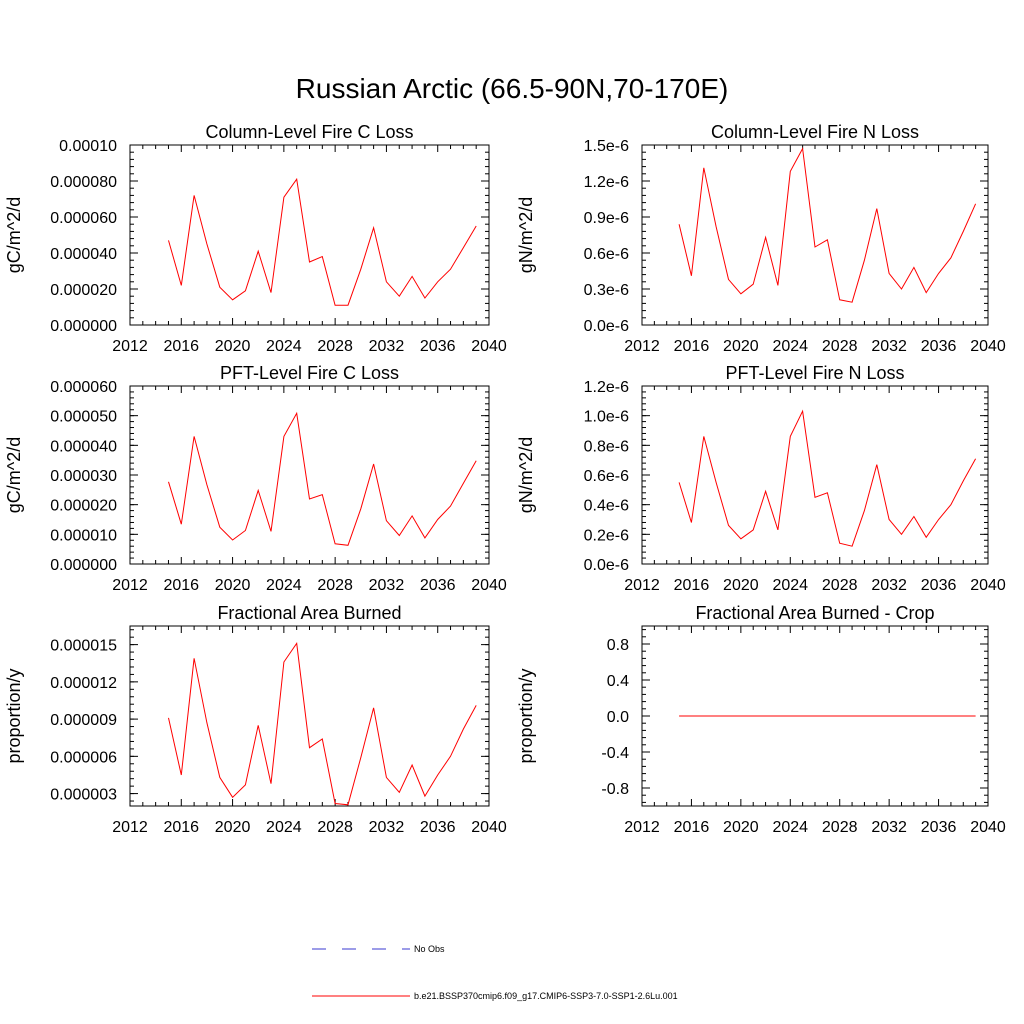  Describe the element at coordinates (618, 717) in the screenshot. I see `y-tick-label: 0.0` at that location.